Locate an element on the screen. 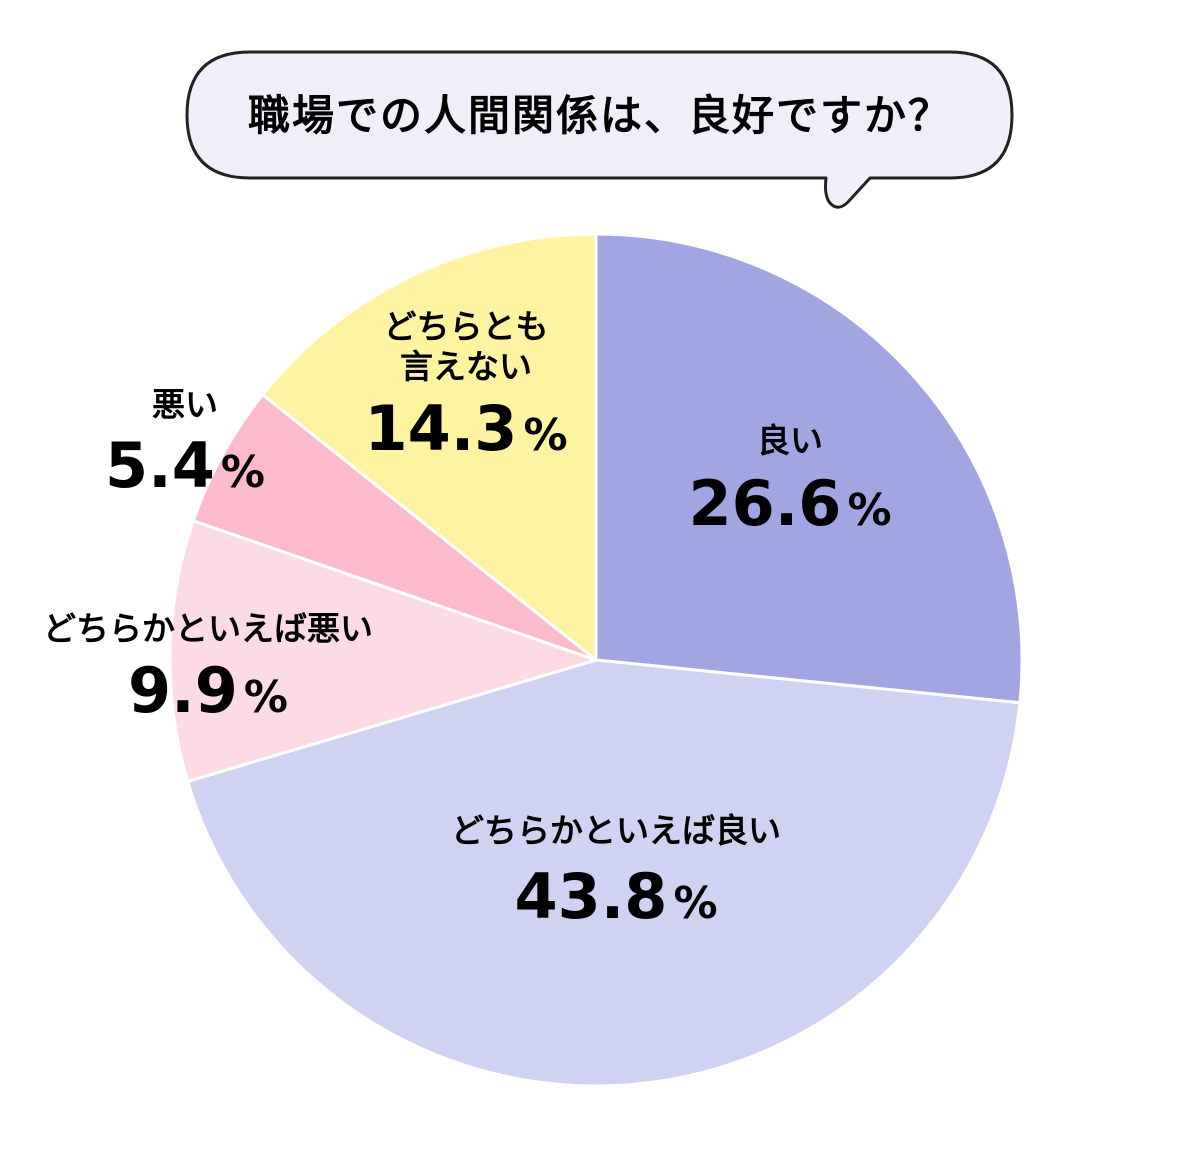 This screenshot has width=1200, height=1174. slice-value-0: 26.6% is located at coordinates (789, 503).